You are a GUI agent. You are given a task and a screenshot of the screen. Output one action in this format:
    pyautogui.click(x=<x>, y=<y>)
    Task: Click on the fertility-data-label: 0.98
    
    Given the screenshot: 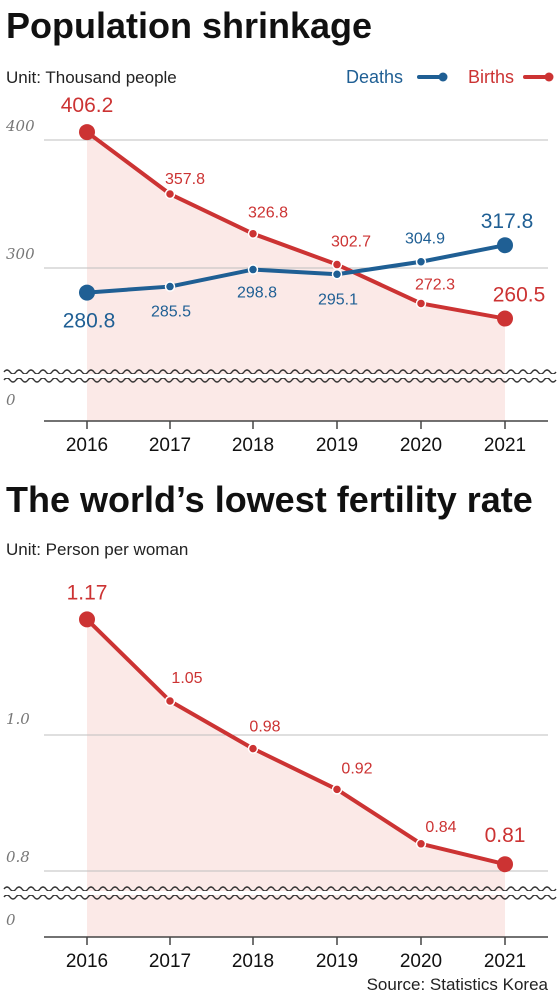 What is the action you would take?
    pyautogui.click(x=264, y=727)
    